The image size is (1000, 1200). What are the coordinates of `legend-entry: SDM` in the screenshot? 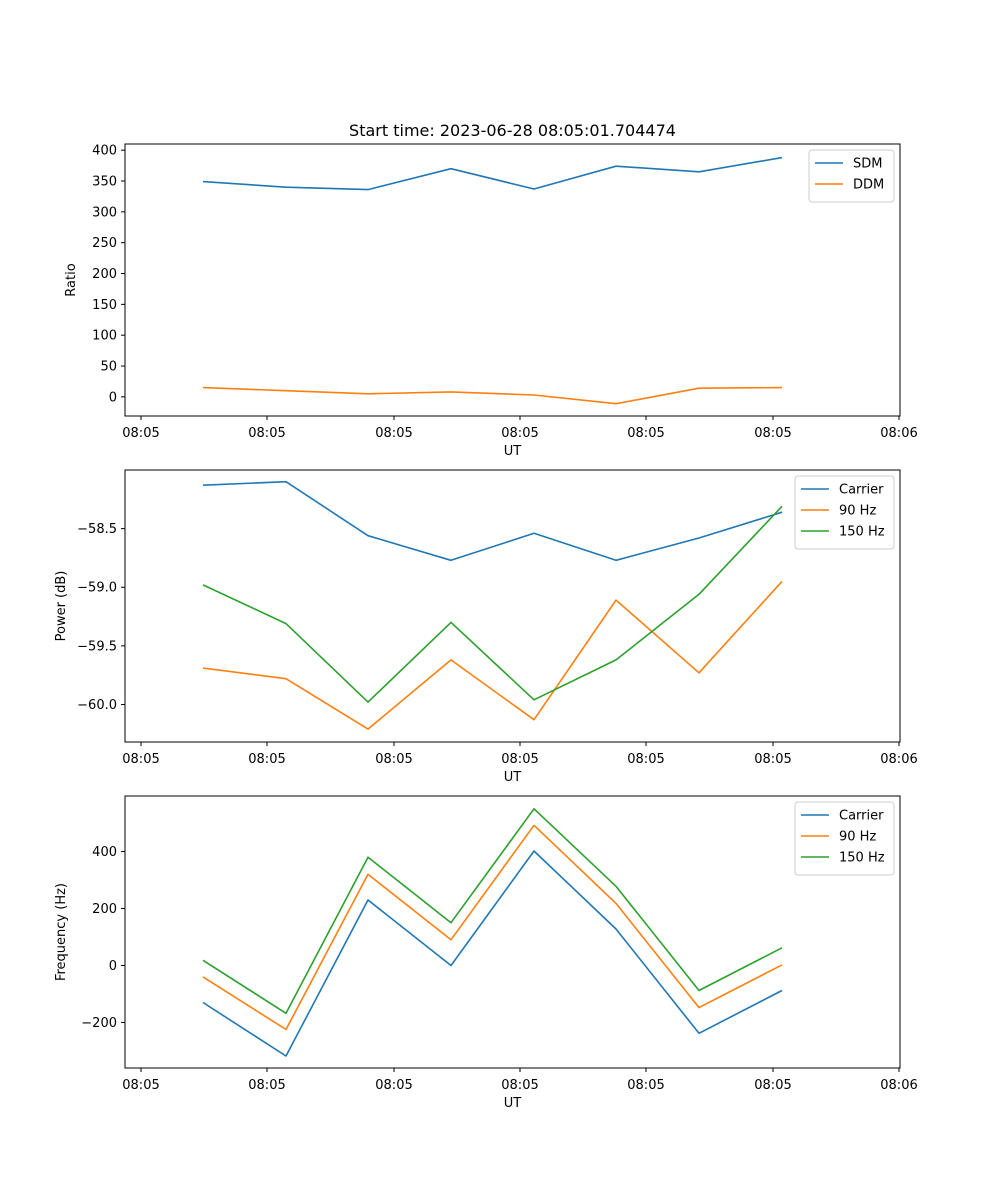 It's located at (867, 164).